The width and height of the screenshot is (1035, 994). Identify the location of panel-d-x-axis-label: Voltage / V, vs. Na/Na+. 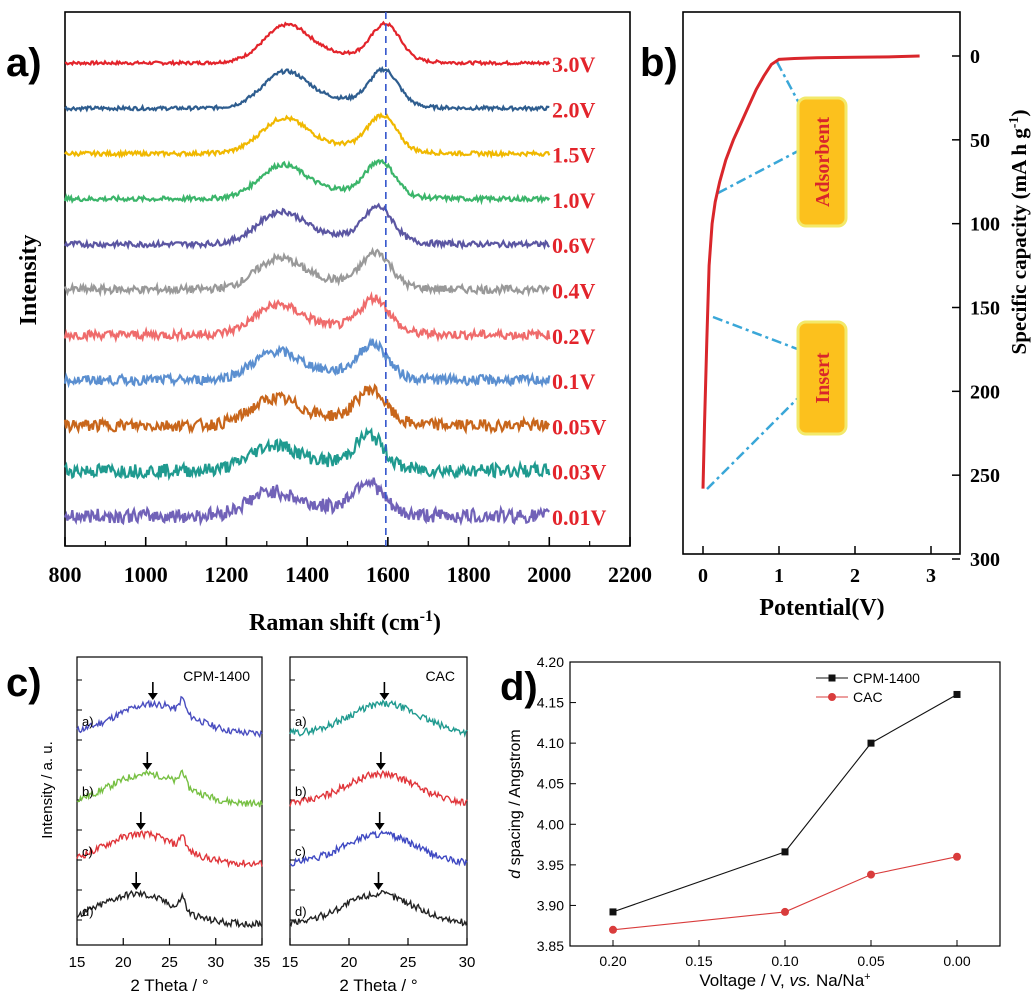
(784, 980).